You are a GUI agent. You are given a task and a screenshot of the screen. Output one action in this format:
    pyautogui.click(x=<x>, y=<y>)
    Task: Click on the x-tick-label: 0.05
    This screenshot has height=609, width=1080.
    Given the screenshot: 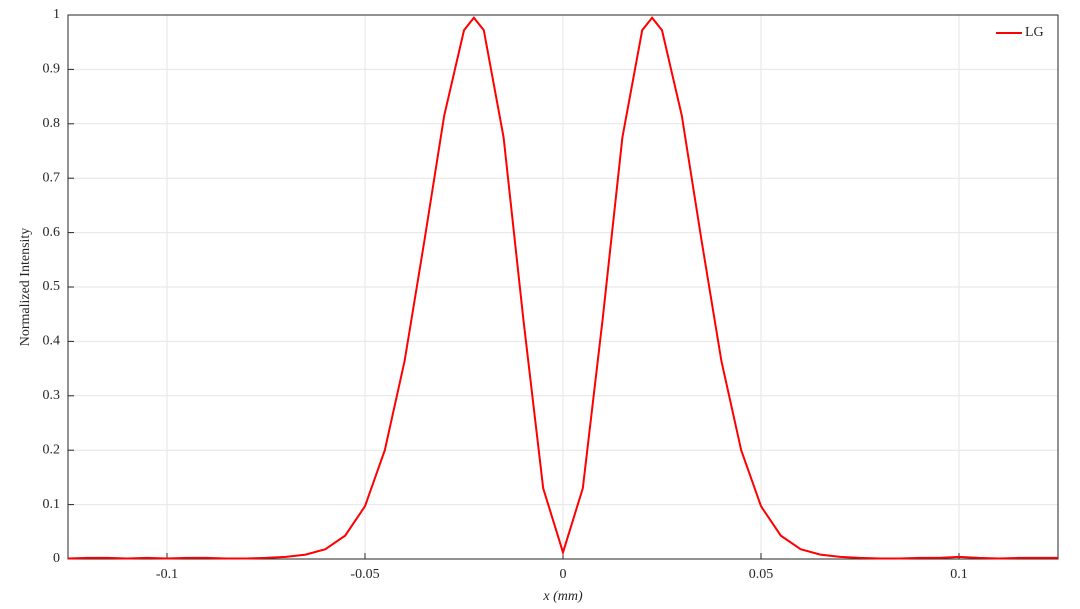 What is the action you would take?
    pyautogui.click(x=761, y=574)
    